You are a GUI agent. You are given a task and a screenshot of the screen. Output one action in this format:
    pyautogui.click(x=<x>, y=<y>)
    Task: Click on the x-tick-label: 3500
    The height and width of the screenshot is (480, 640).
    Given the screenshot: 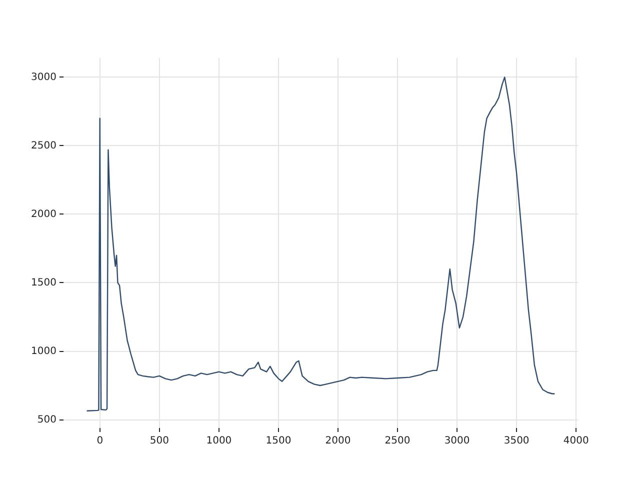 What is the action you would take?
    pyautogui.click(x=517, y=441)
    